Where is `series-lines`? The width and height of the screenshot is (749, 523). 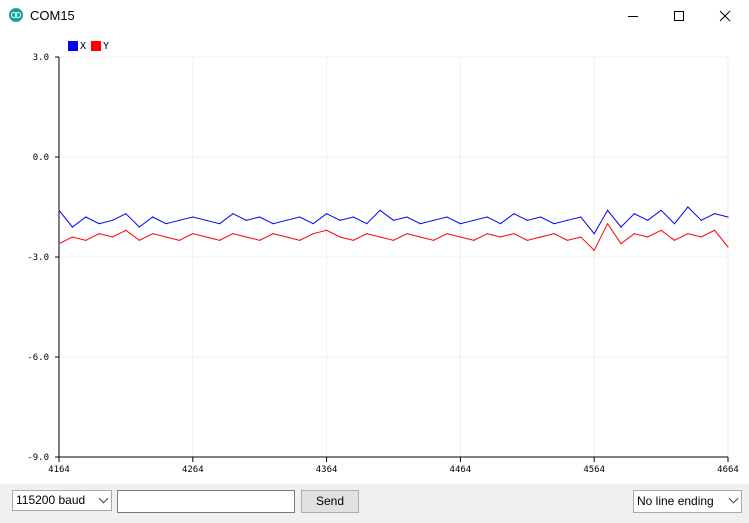
series-lines is located at coordinates (393, 229).